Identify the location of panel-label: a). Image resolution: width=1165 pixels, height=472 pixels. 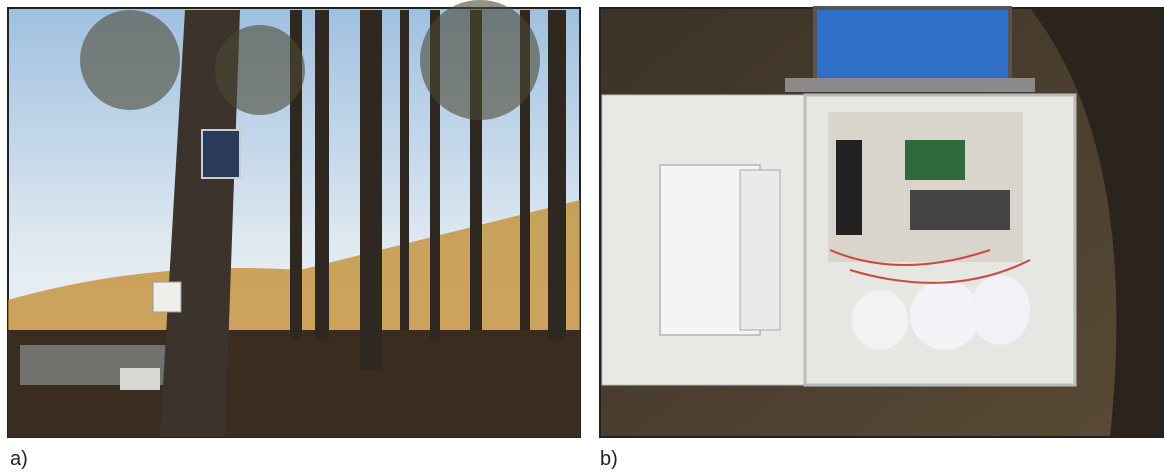
(19, 459).